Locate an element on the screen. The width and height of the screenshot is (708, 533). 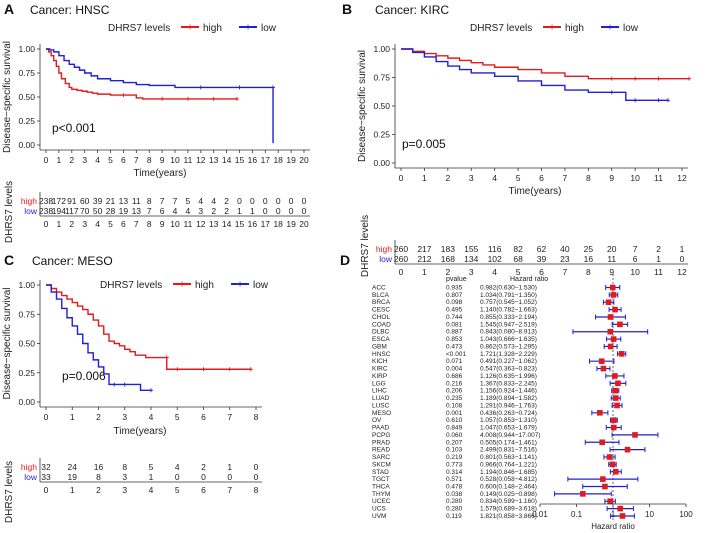
legend-entry-low: low is located at coordinates (631, 28).